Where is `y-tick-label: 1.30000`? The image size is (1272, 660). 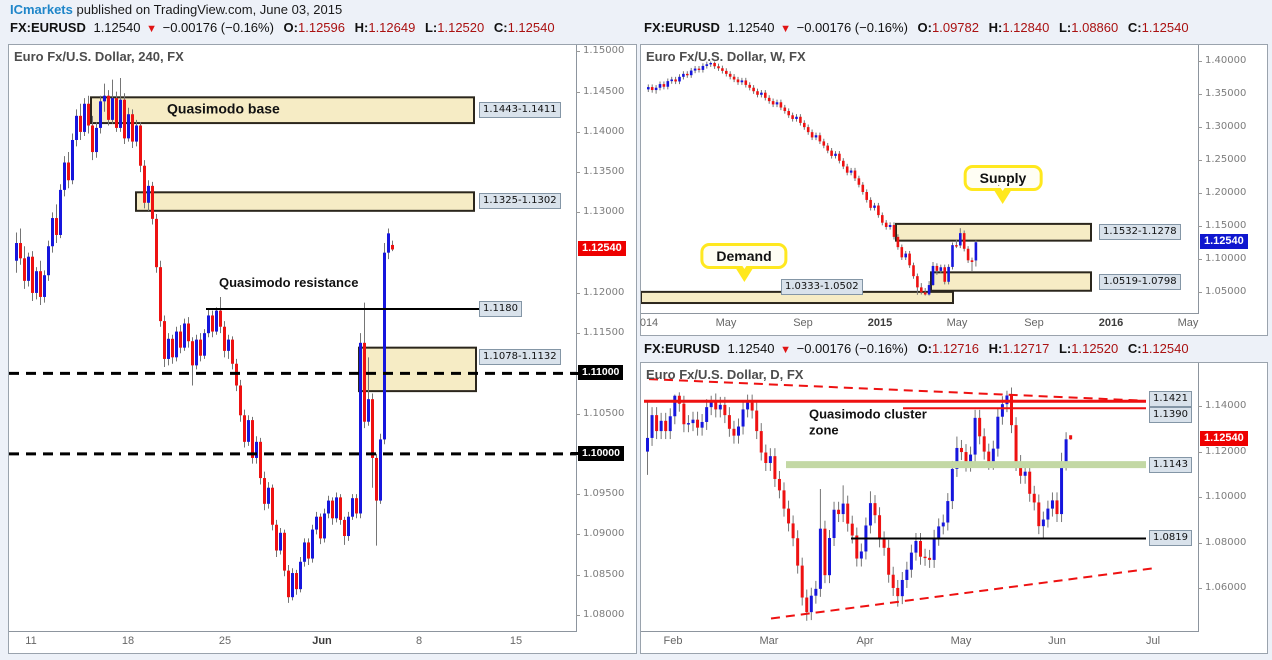
y-tick-label: 1.30000 is located at coordinates (1226, 126).